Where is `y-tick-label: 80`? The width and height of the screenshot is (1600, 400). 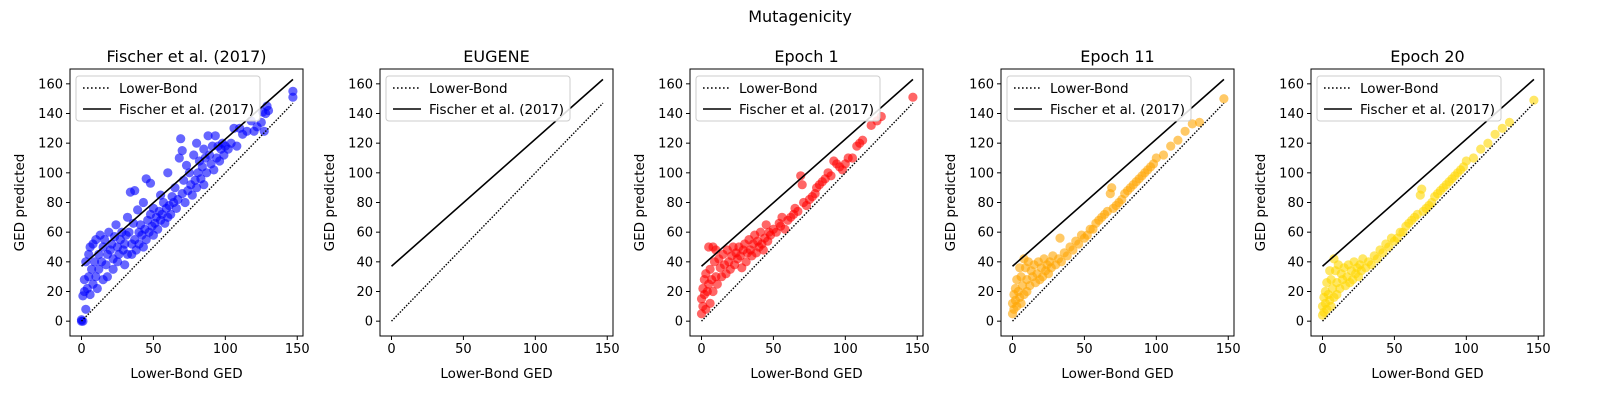
y-tick-label: 80 is located at coordinates (364, 203).